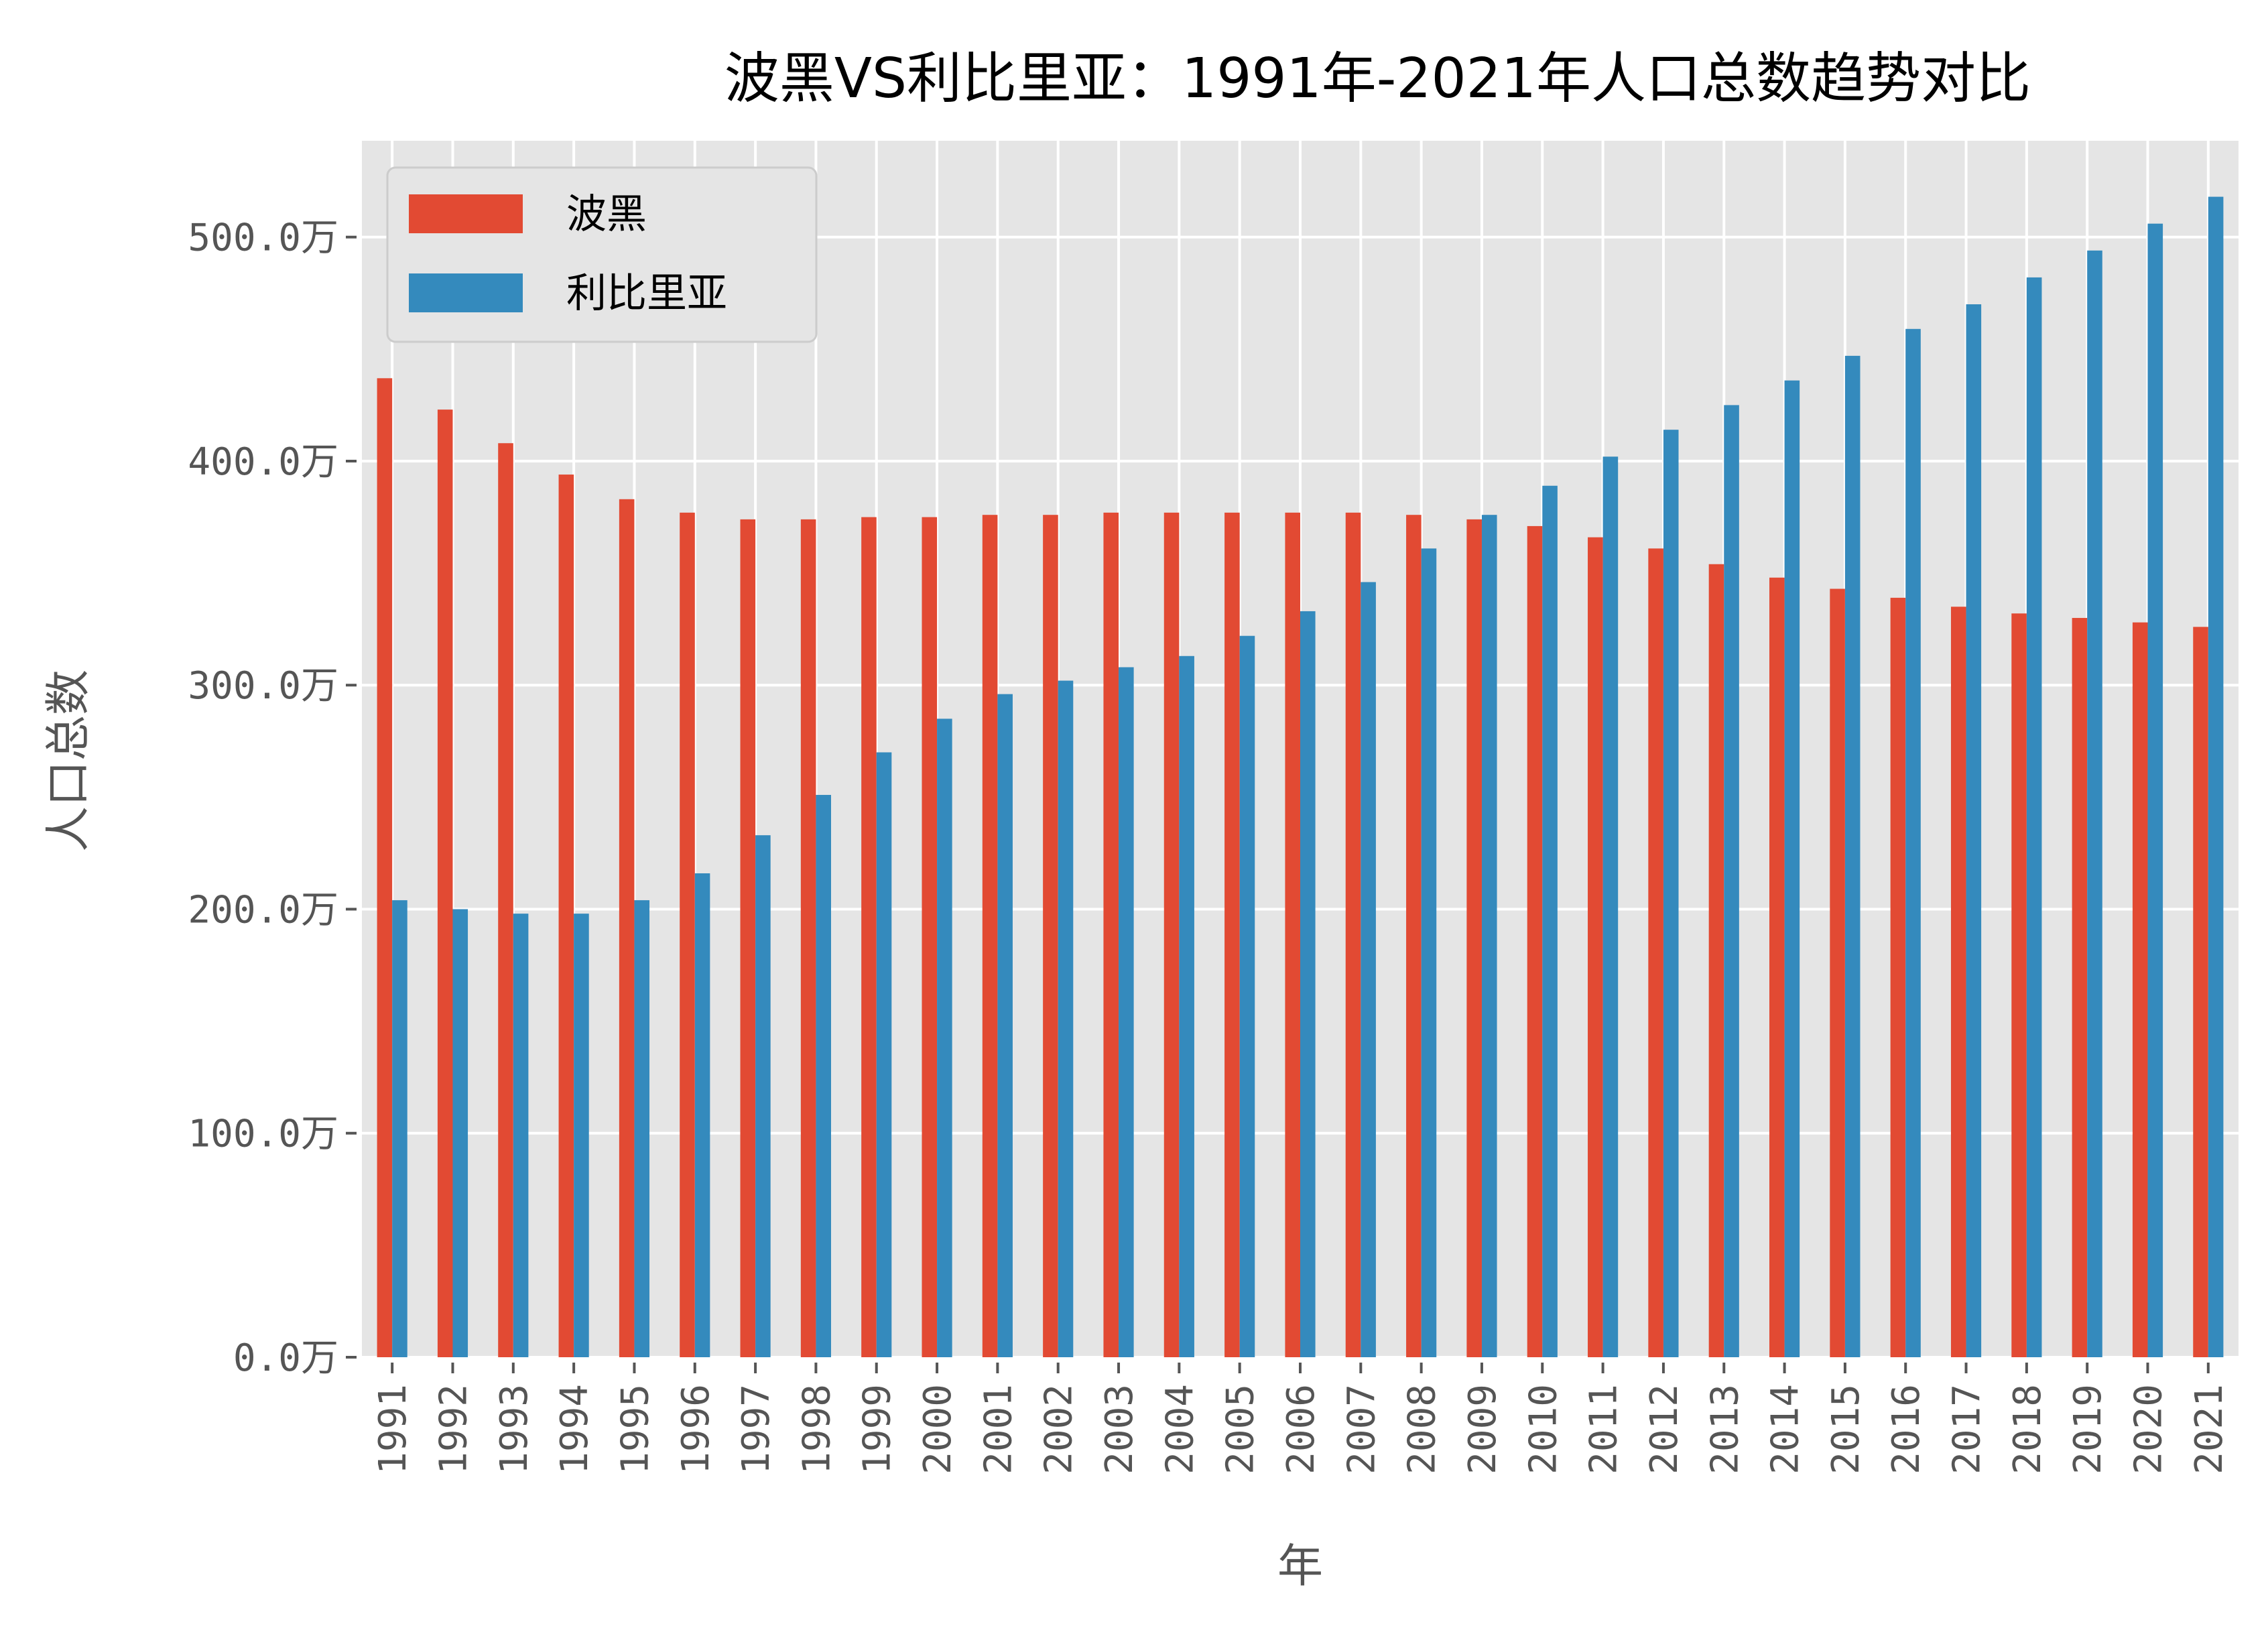 This screenshot has width=2268, height=1628. What do you see at coordinates (1535, 941) in the screenshot?
I see `bar-波黑-2010` at bounding box center [1535, 941].